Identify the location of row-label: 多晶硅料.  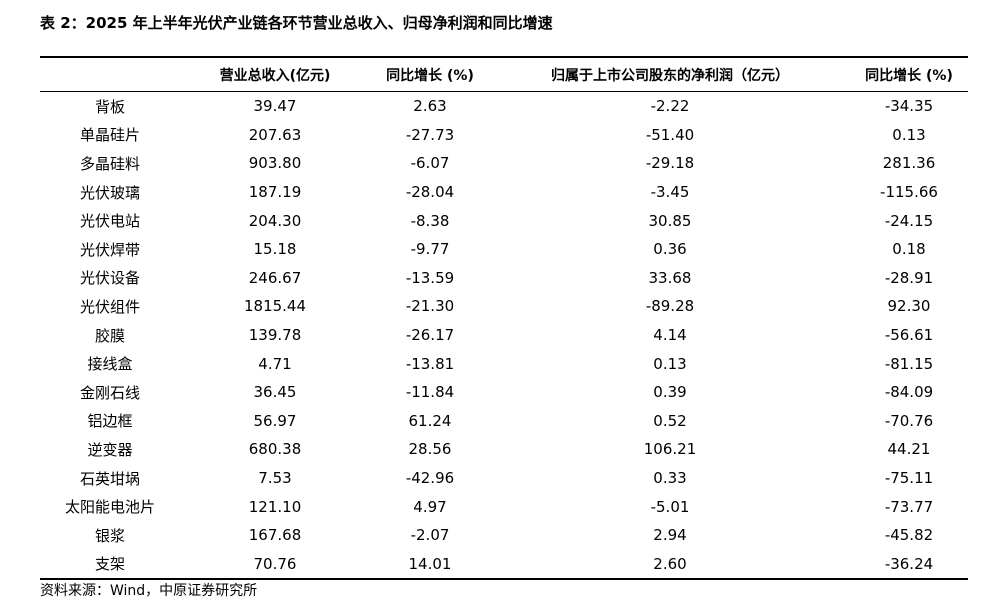
(109, 163).